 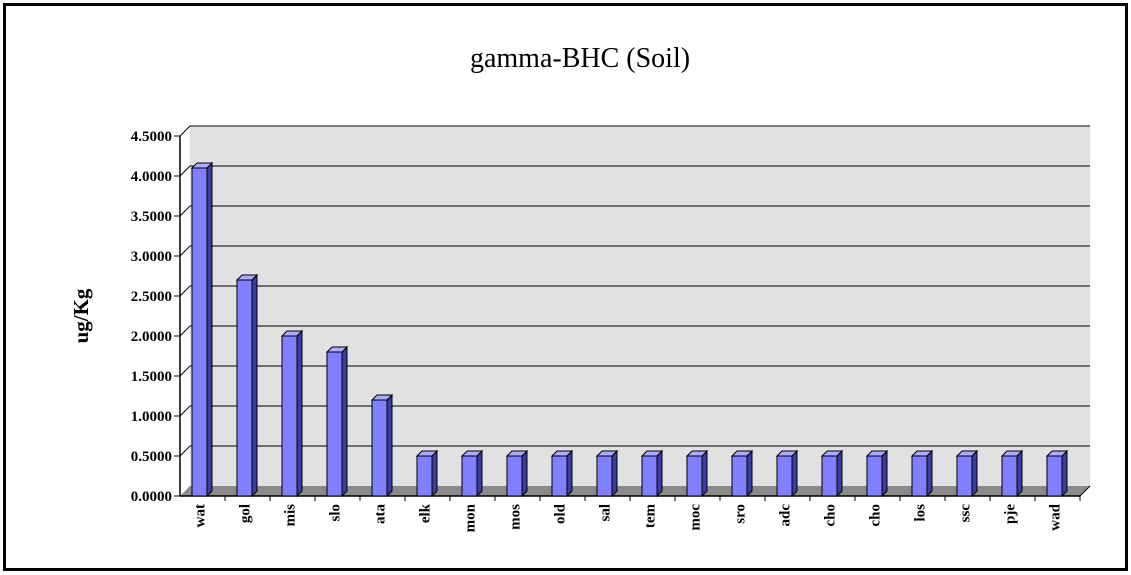 What do you see at coordinates (151, 337) in the screenshot?
I see `y-tick-label: 2.0000` at bounding box center [151, 337].